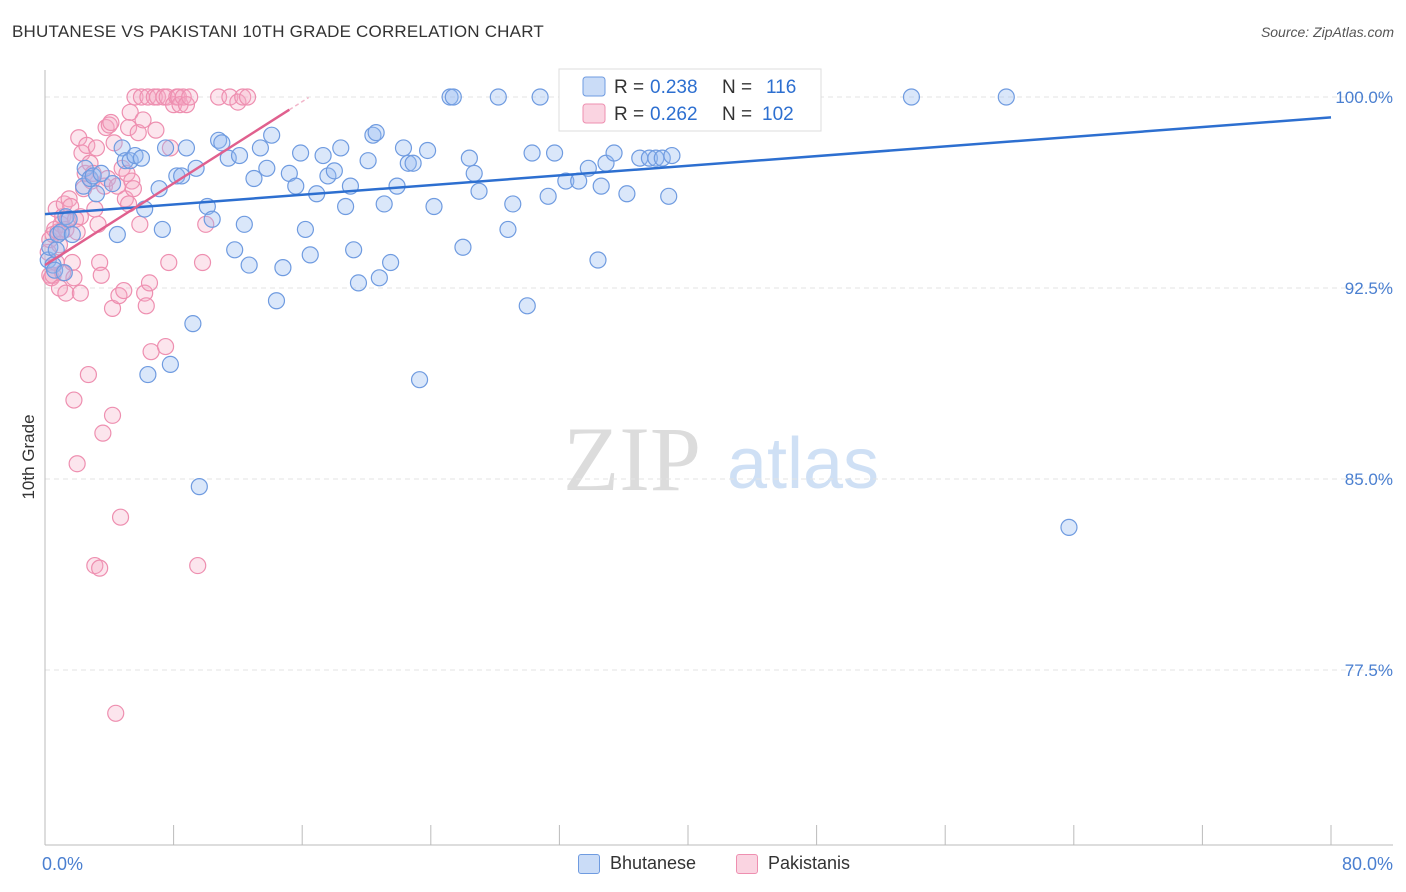 The width and height of the screenshot is (1406, 892). What do you see at coordinates (1369, 288) in the screenshot?
I see `y-tick-label: 92.5%` at bounding box center [1369, 288].